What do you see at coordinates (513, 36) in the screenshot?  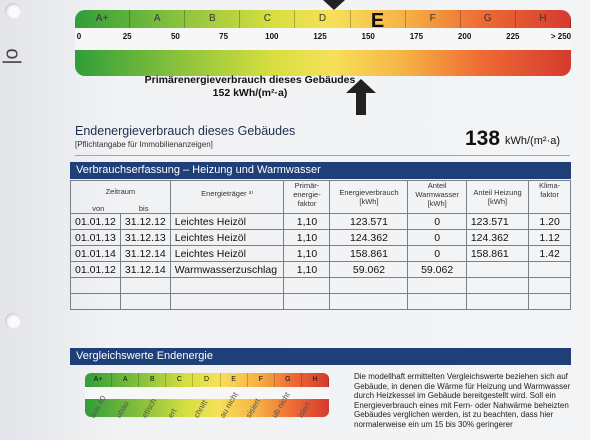 I see `tick-label: 225` at bounding box center [513, 36].